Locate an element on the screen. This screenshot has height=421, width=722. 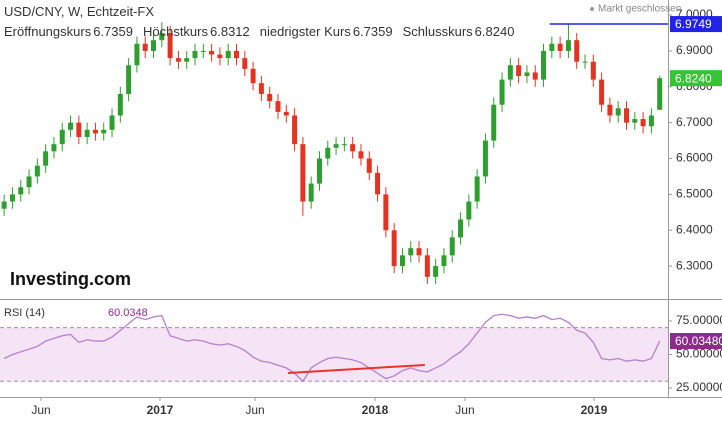
legend-label: Höchstkurs is located at coordinates (175, 31).